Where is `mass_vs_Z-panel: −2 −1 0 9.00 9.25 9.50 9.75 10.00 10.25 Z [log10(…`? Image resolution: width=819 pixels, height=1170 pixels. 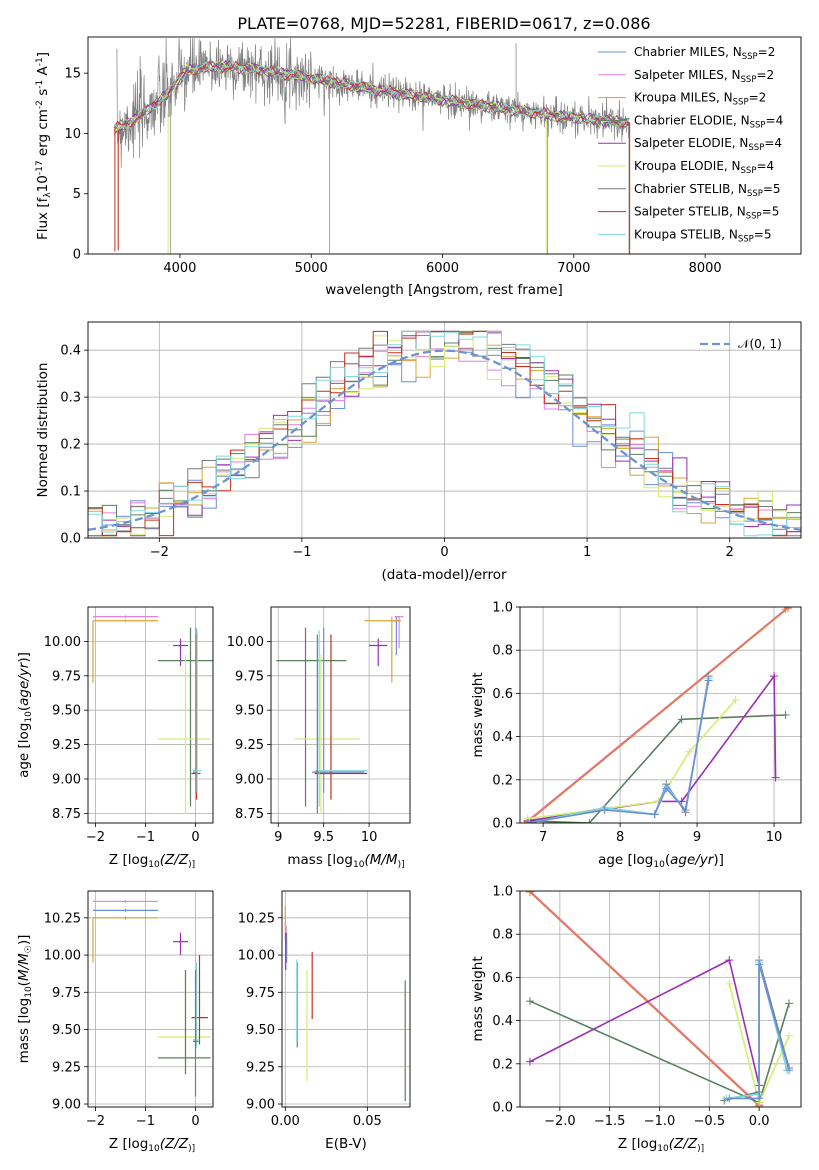 mass_vs_Z-panel: −2 −1 0 9.00 9.25 9.50 9.75 10.00 10.25 Z [log10(… is located at coordinates (115, 1022).